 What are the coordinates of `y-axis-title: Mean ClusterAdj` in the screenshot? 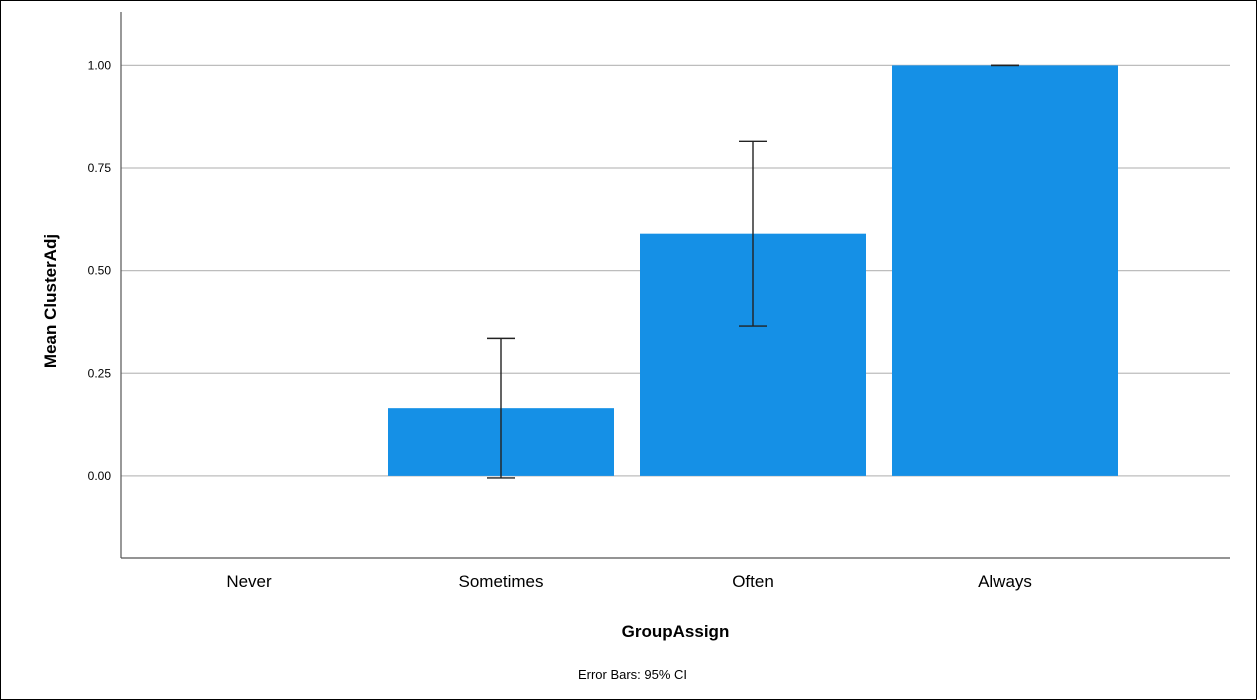 It's located at (50, 301).